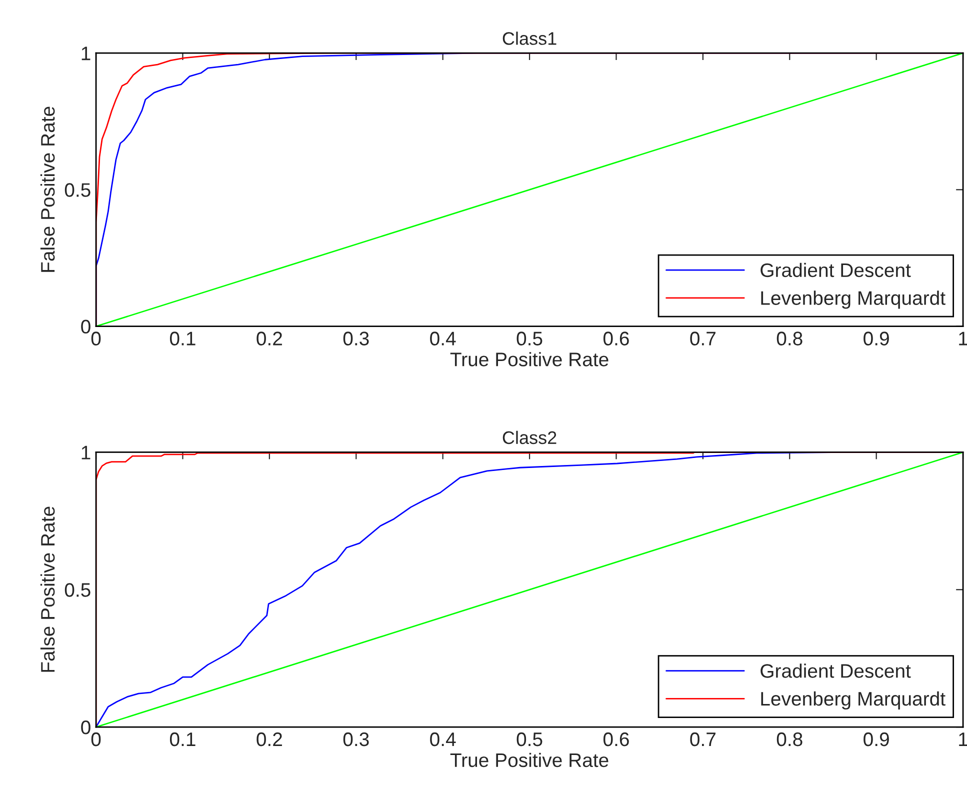 Image resolution: width=967 pixels, height=792 pixels. I want to click on chart-title: Class1, so click(529, 38).